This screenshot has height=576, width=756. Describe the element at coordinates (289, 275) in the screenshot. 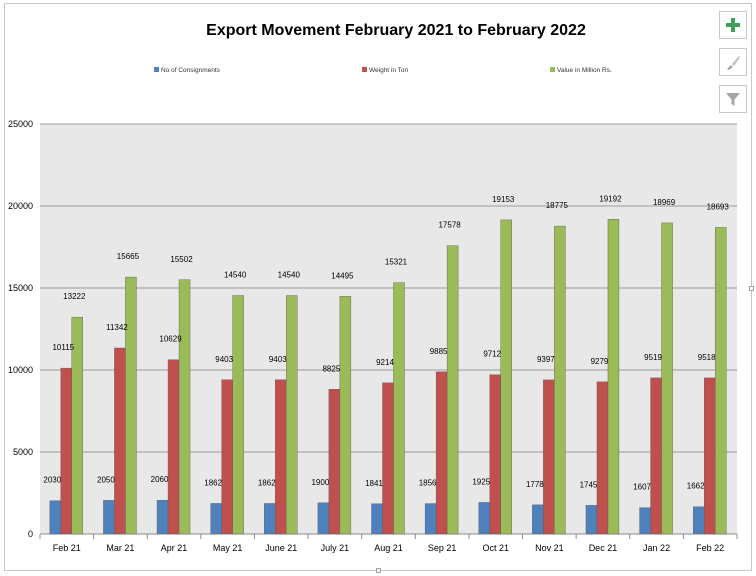

I see `data-label: 14540` at that location.